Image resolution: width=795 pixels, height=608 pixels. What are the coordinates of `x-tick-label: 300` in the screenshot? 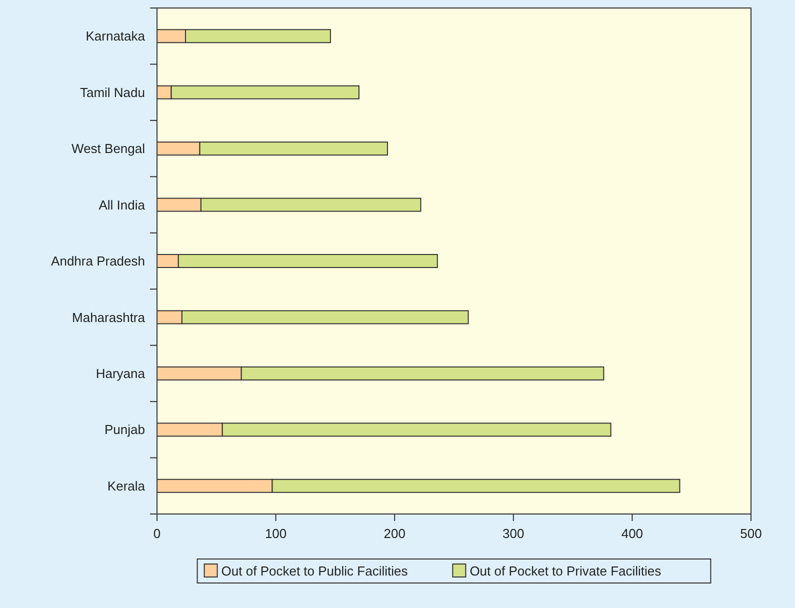 It's located at (513, 533).